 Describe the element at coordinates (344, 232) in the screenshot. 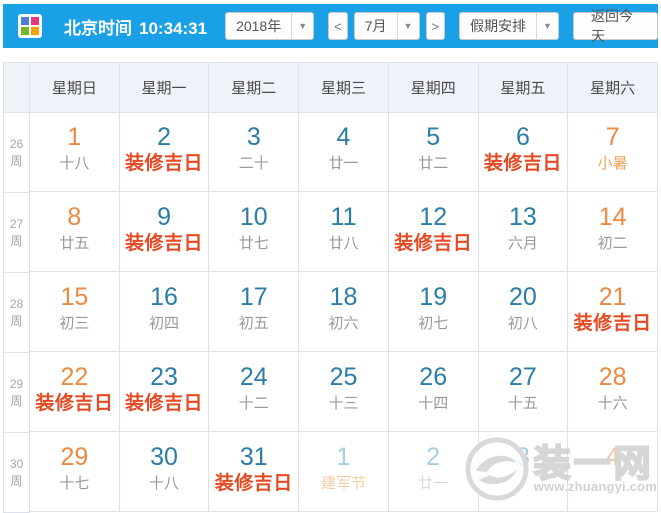

I see `day-cell: 11 廿八` at that location.